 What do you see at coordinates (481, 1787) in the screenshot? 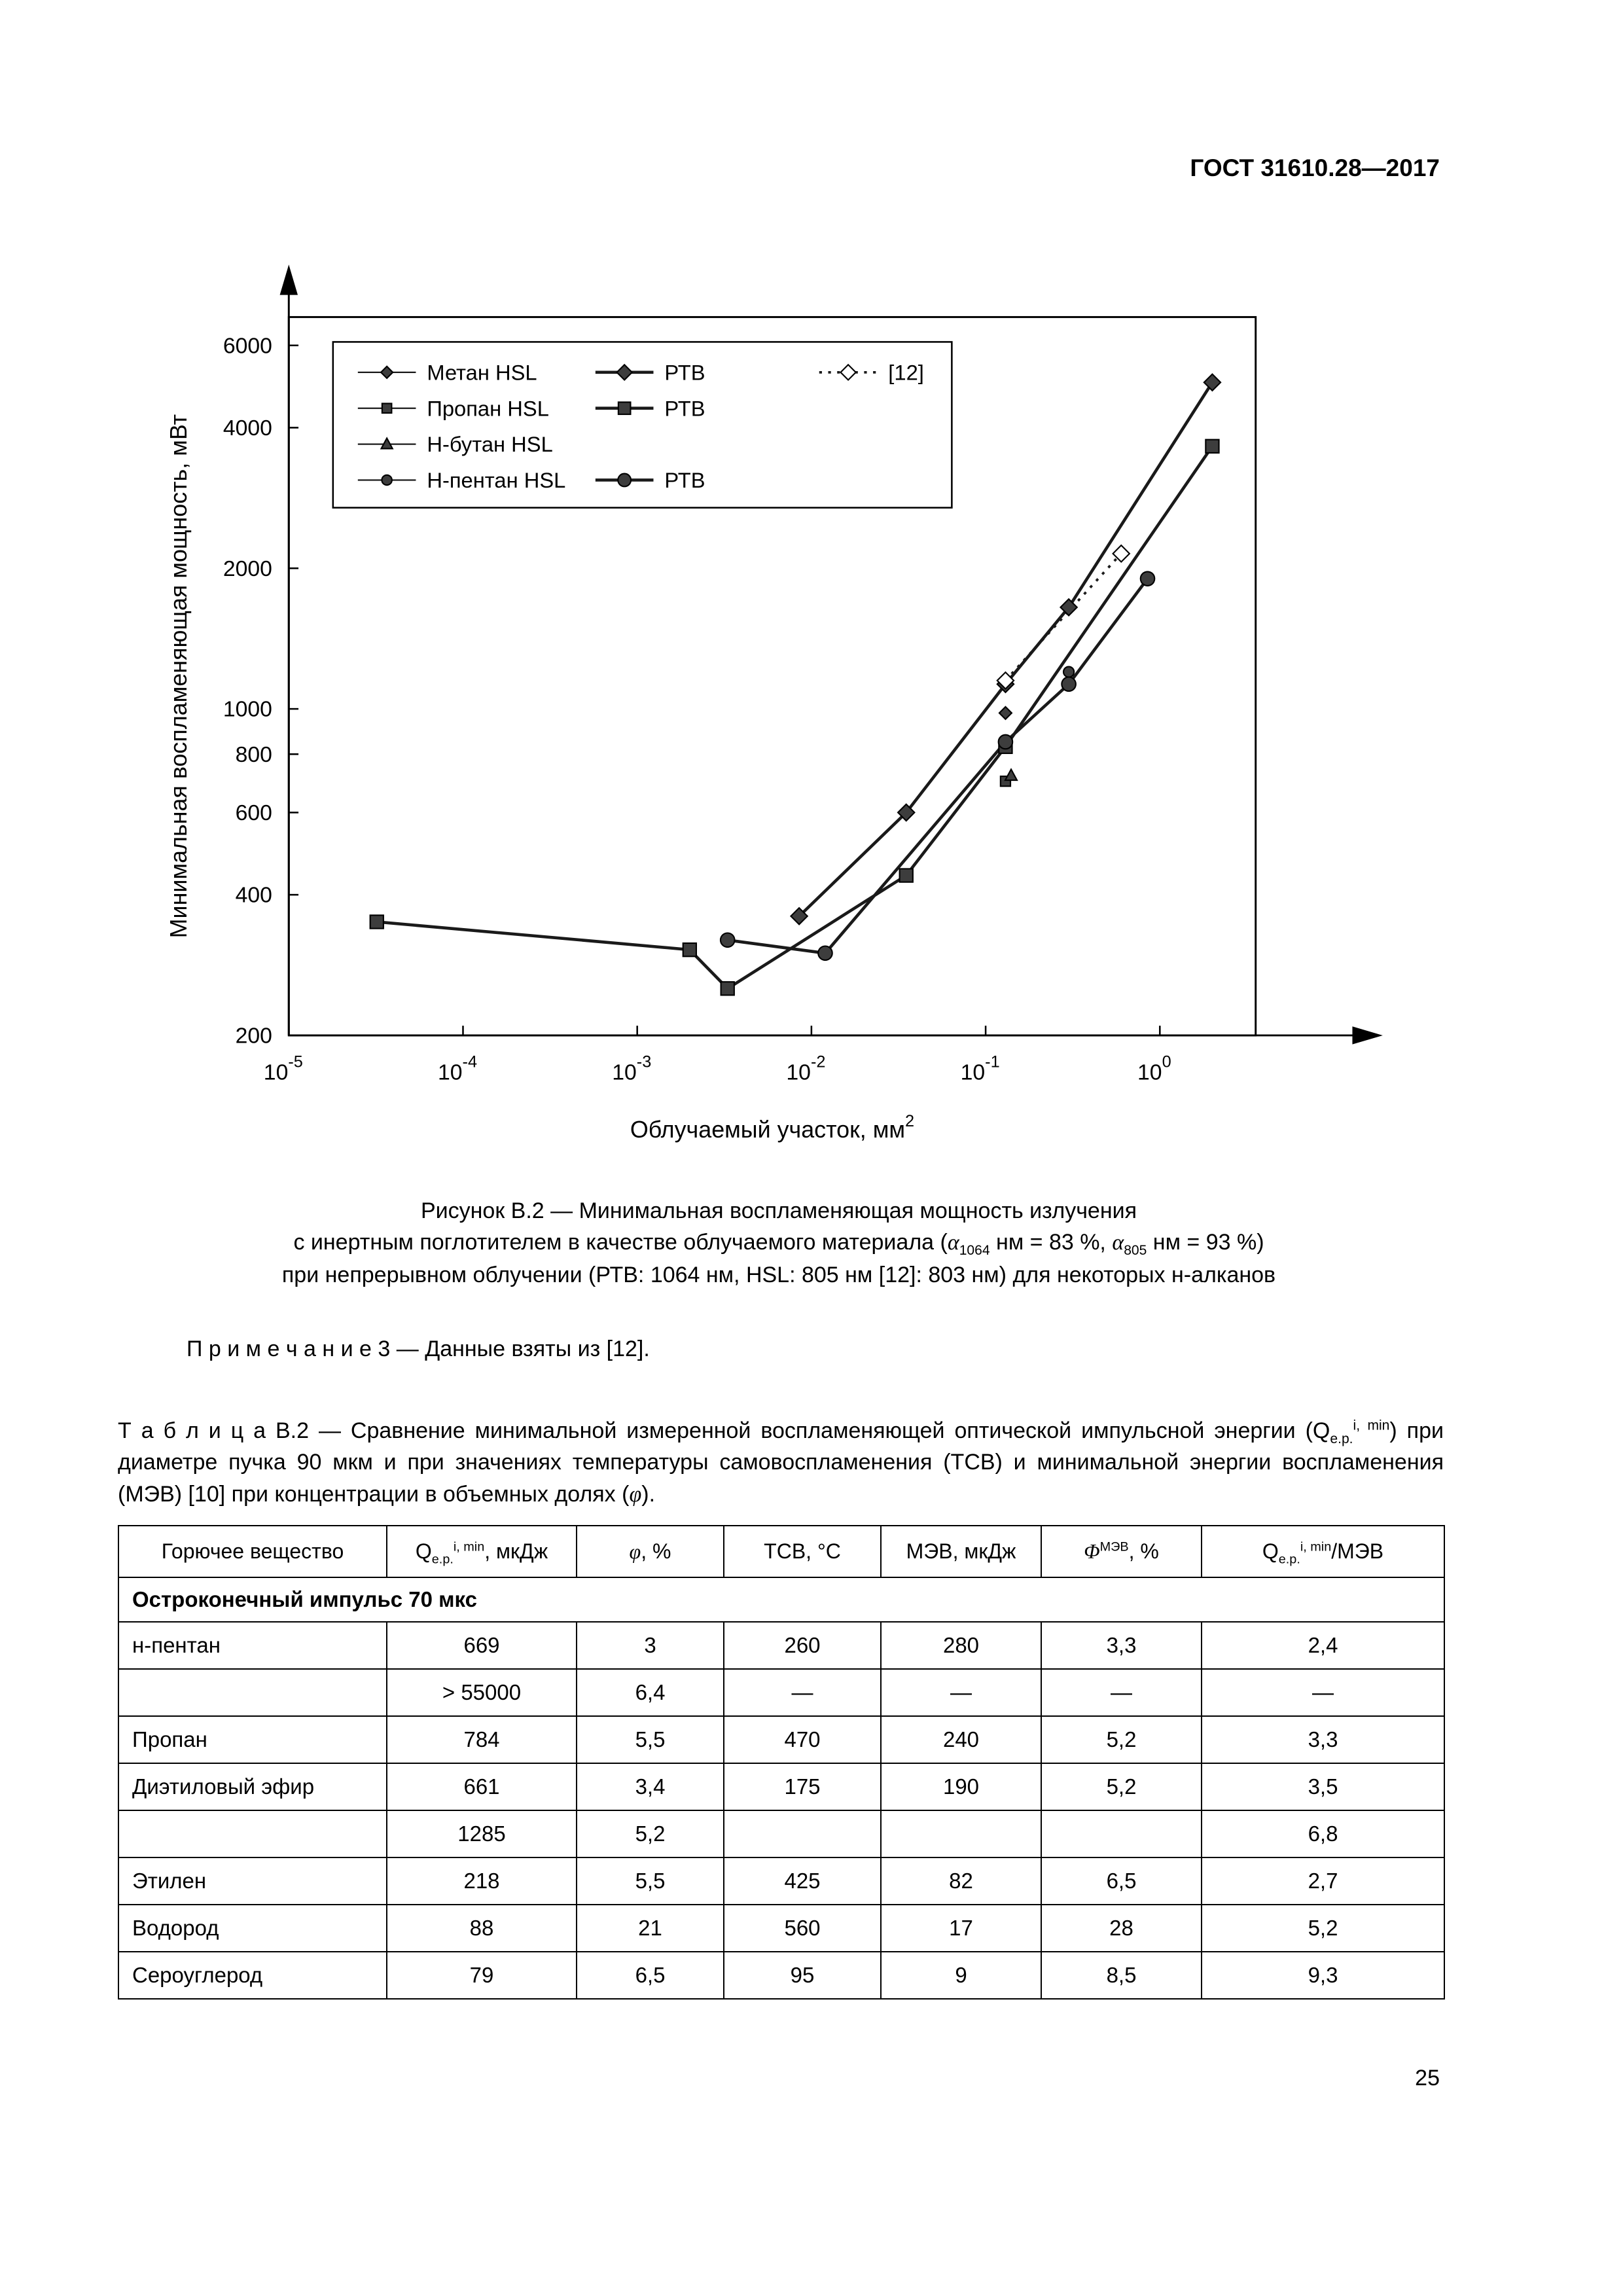
I see `table-cell: 661` at bounding box center [481, 1787].